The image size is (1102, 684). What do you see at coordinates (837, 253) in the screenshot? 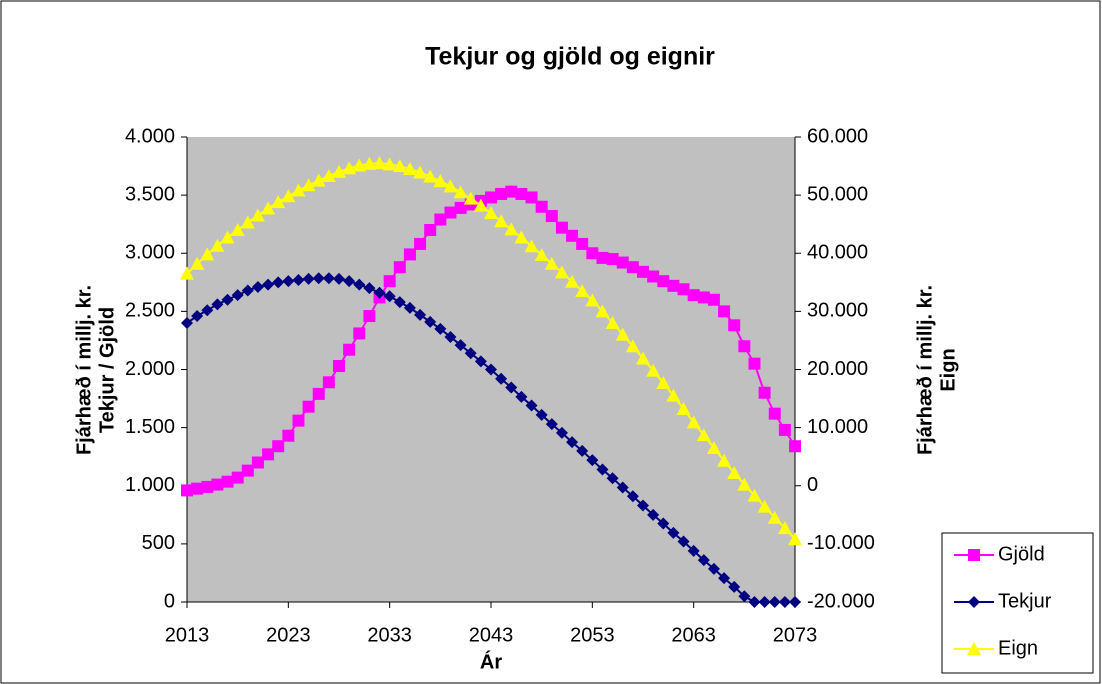
I see `y2-tick-label: 40.000` at bounding box center [837, 253].